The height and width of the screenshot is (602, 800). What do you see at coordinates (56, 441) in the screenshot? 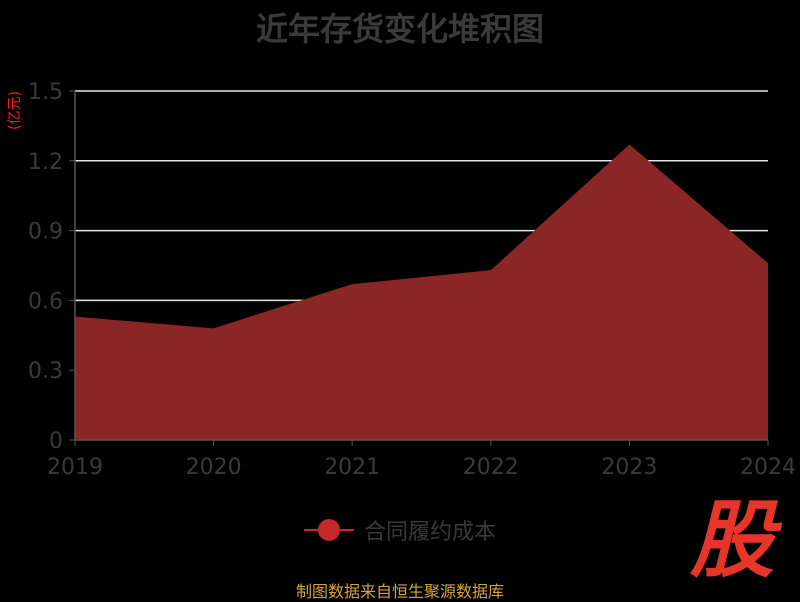
I see `y-tick-label: 0` at bounding box center [56, 441].